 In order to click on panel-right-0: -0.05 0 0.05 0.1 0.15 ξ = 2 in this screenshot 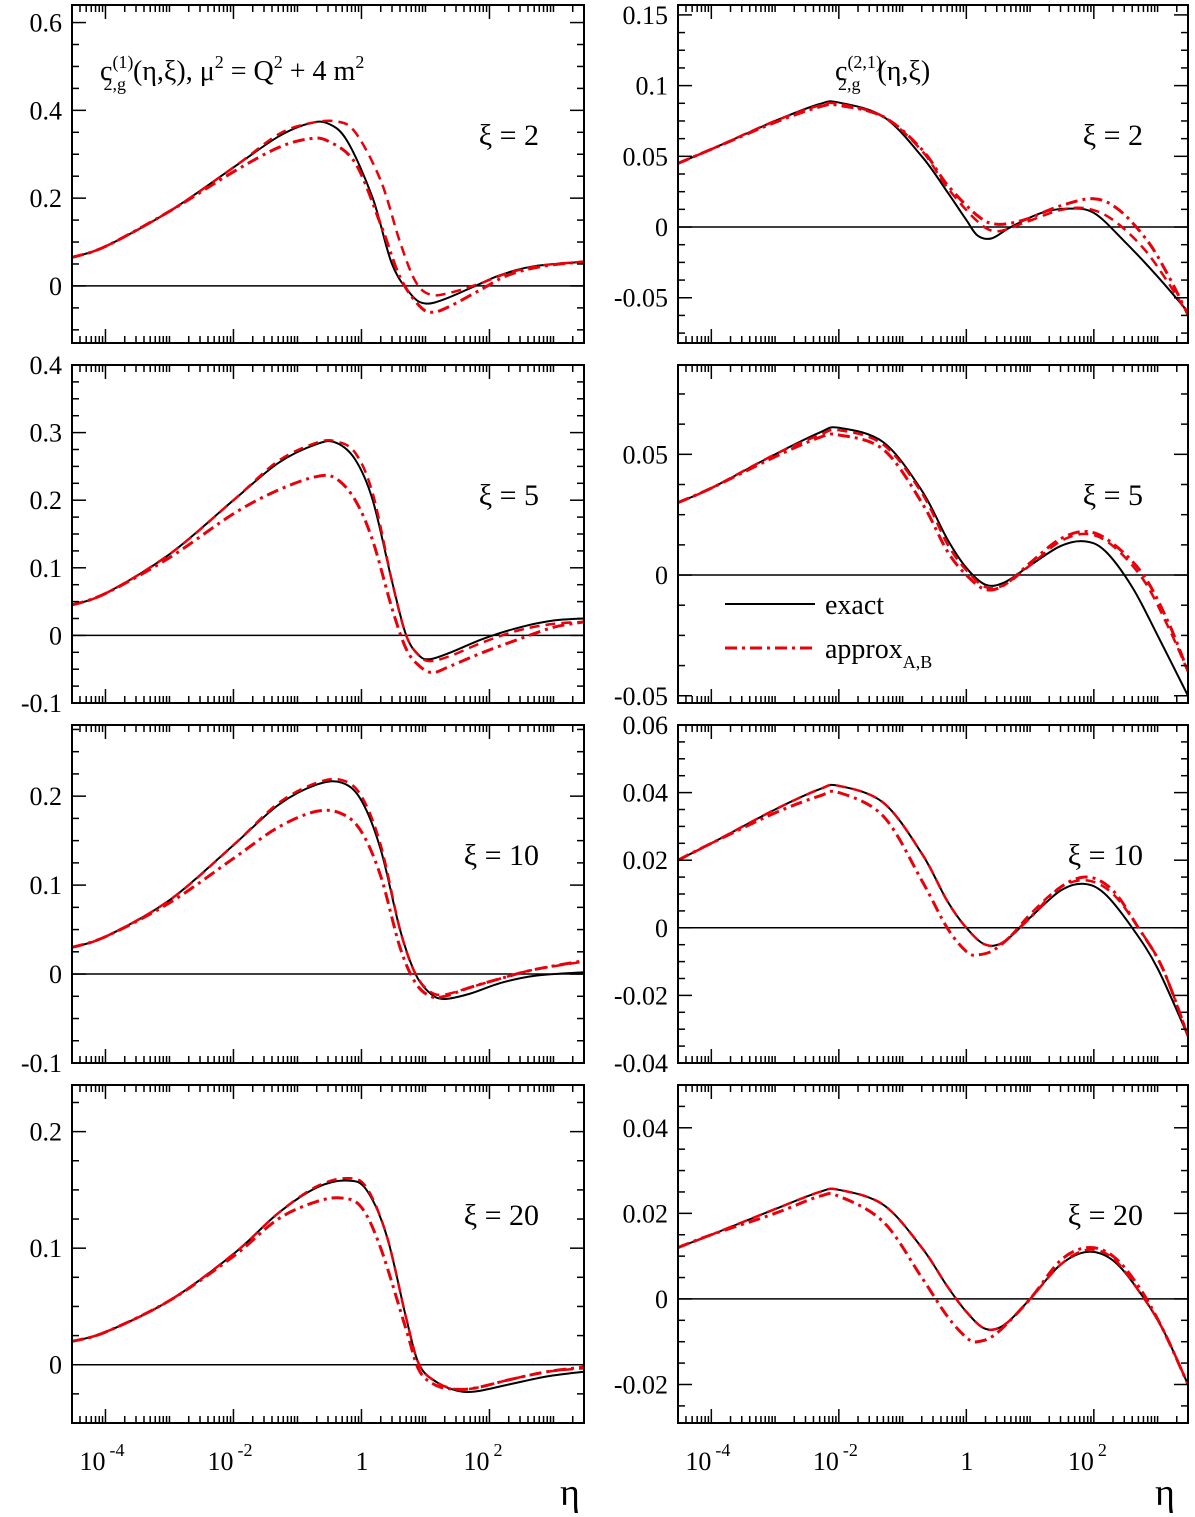, I will do `click(901, 172)`.